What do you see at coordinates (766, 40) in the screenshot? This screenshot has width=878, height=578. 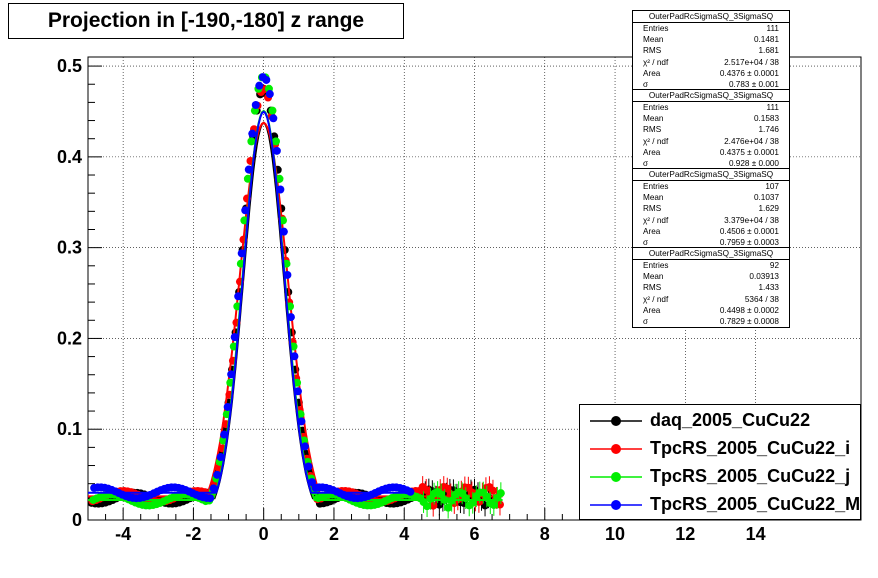 I see `stats-value: 0.1481` at bounding box center [766, 40].